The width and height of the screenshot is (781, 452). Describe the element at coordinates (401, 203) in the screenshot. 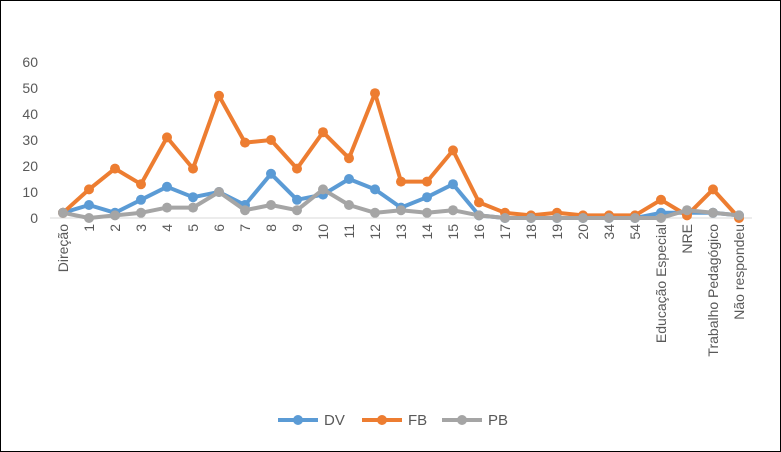

I see `series-pb` at that location.